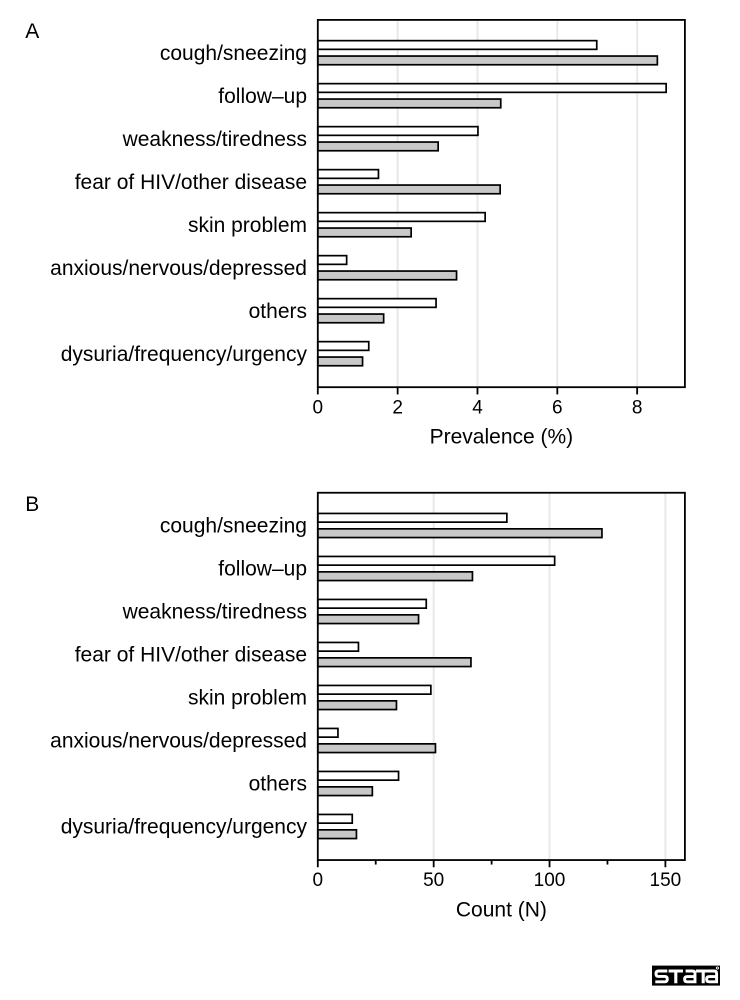  What do you see at coordinates (666, 880) in the screenshot?
I see `svg-text: 150` at bounding box center [666, 880].